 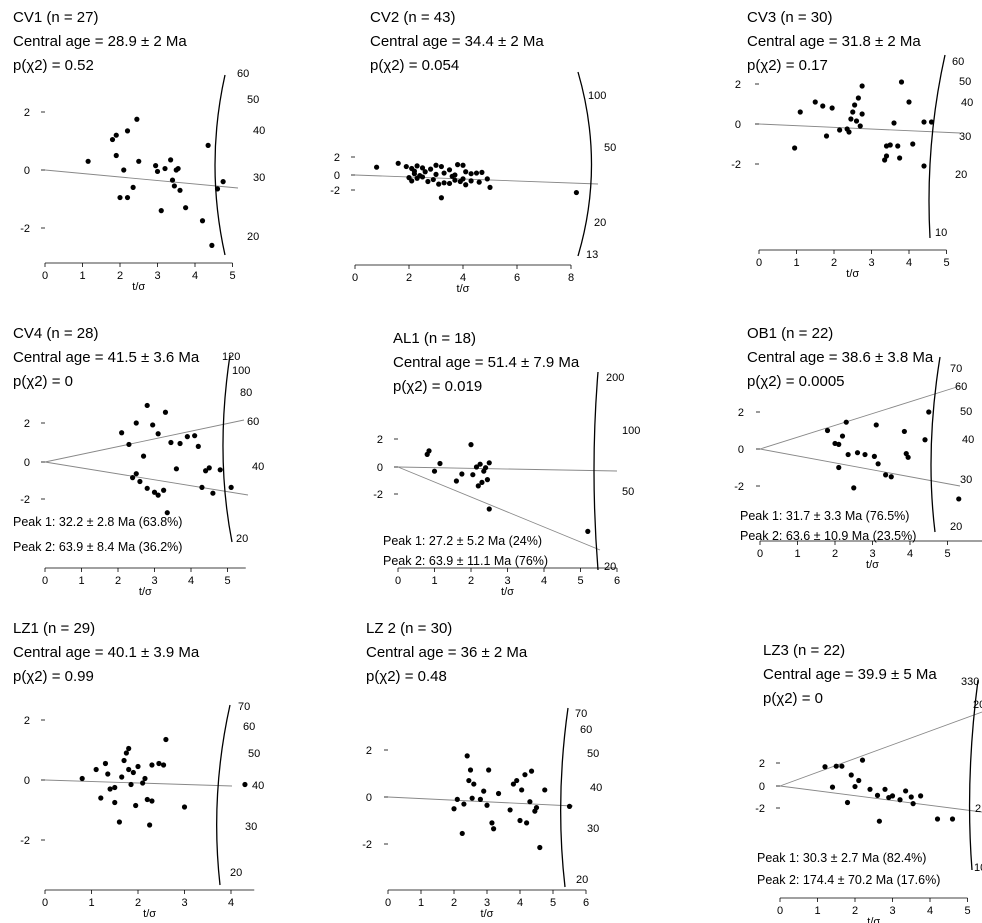 What do you see at coordinates (53, 676) in the screenshot?
I see `p-chi2-label: p(χ2) = 0.99` at bounding box center [53, 676].